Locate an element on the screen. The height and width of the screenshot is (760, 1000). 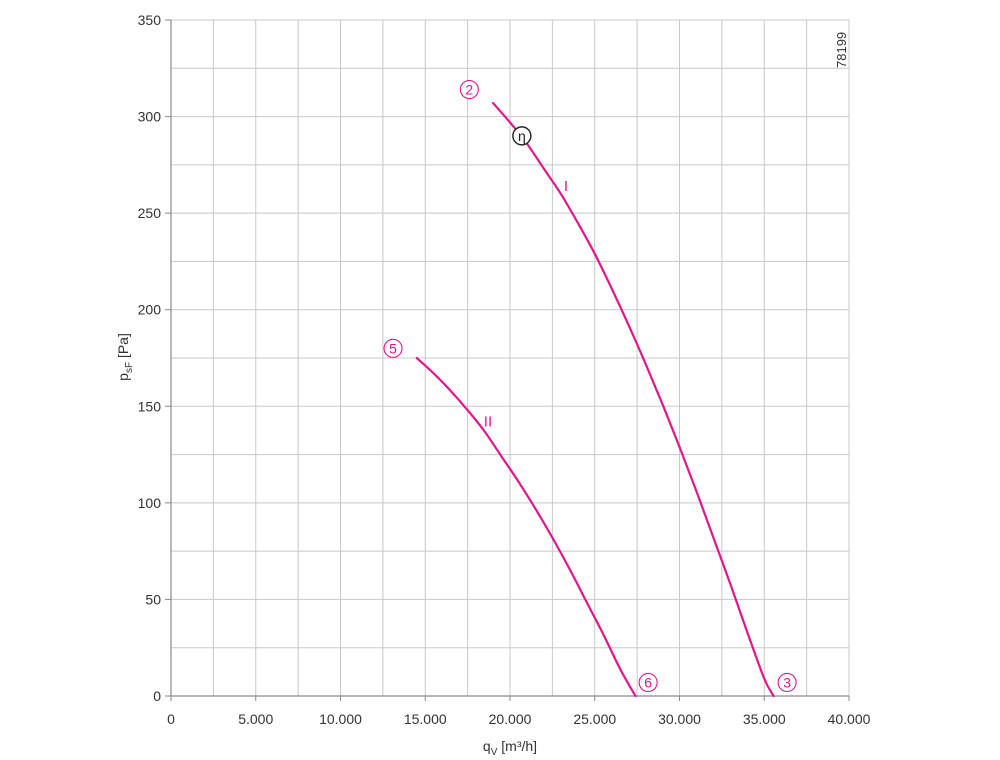
figure-code: 78199 is located at coordinates (841, 50).